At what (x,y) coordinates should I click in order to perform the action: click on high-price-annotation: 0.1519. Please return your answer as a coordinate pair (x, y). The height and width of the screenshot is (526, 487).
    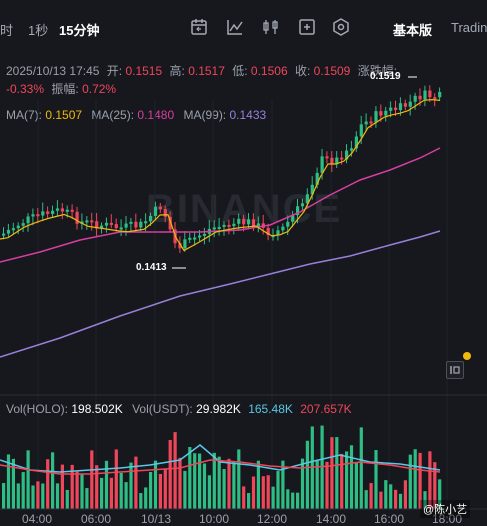
    Looking at the image, I should click on (385, 76).